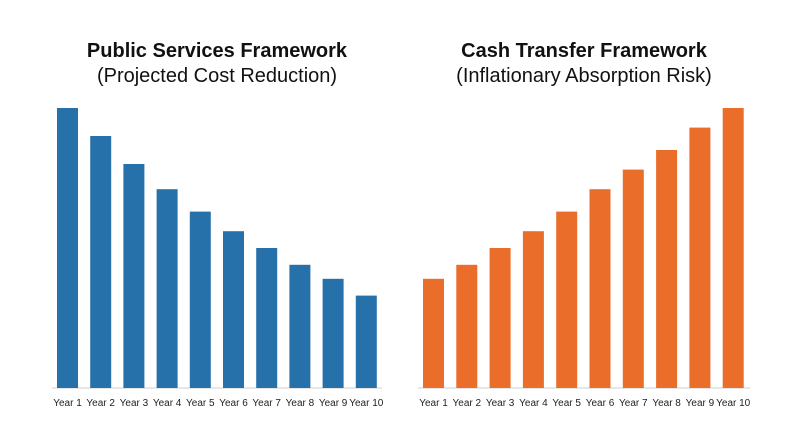 Image resolution: width=800 pixels, height=447 pixels. What do you see at coordinates (266, 403) in the screenshot?
I see `public-services-tick-label-7: Year 7` at bounding box center [266, 403].